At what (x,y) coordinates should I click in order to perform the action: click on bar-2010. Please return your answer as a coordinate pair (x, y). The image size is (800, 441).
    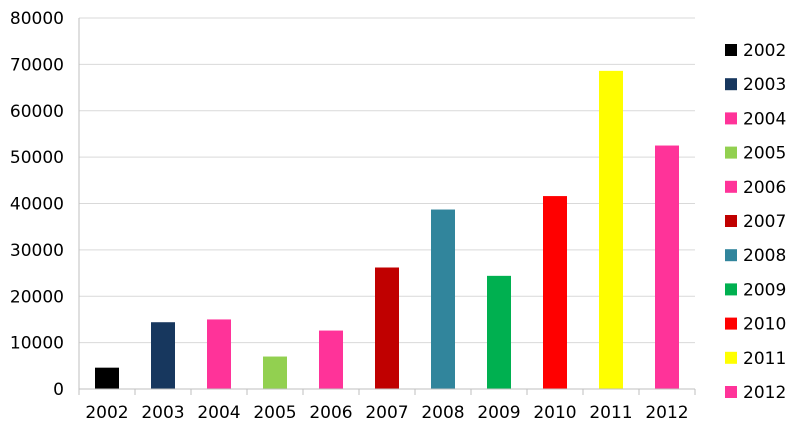
    Looking at the image, I should click on (555, 292).